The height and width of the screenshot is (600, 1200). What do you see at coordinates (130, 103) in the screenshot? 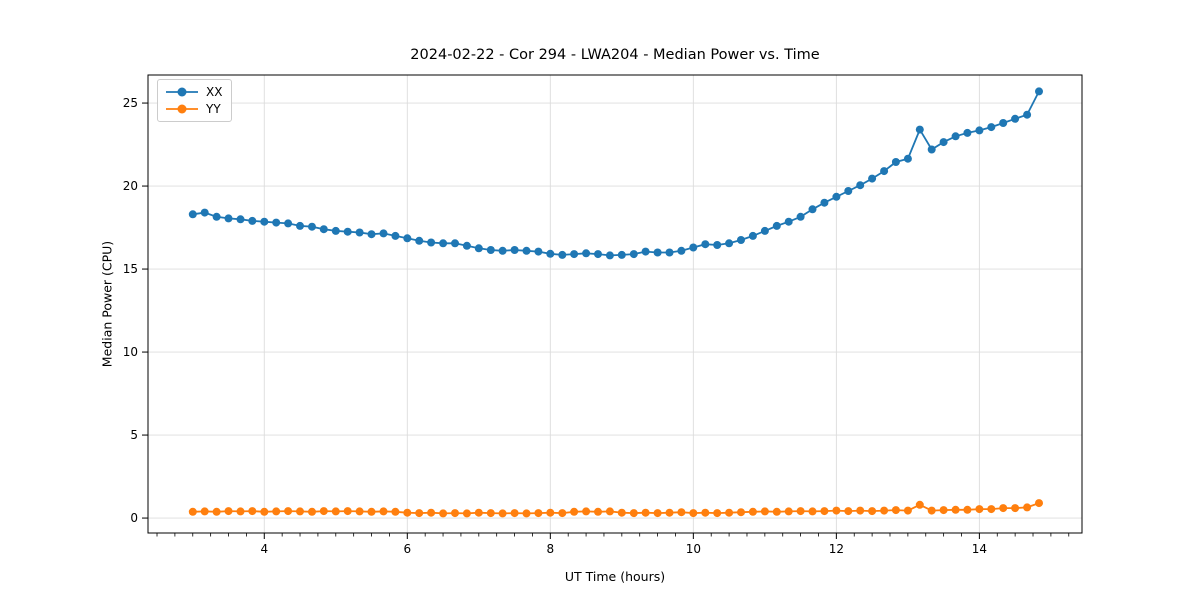
I see `svg-text: 25` at bounding box center [130, 103].